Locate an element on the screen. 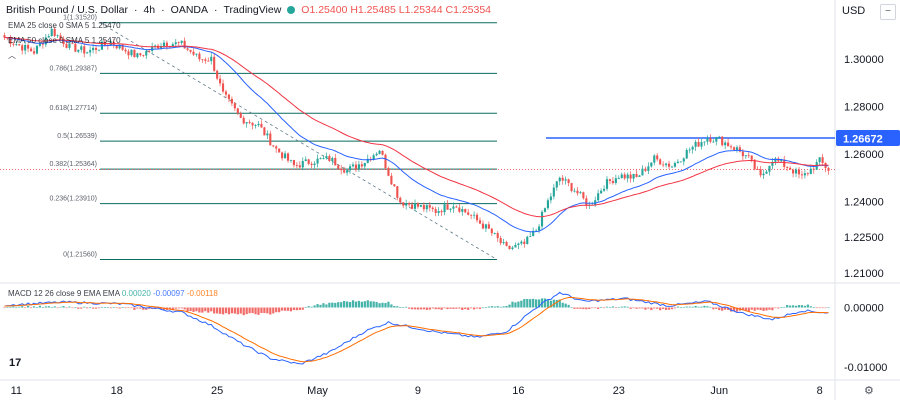  price-axis-label: 1.22500 is located at coordinates (864, 238).